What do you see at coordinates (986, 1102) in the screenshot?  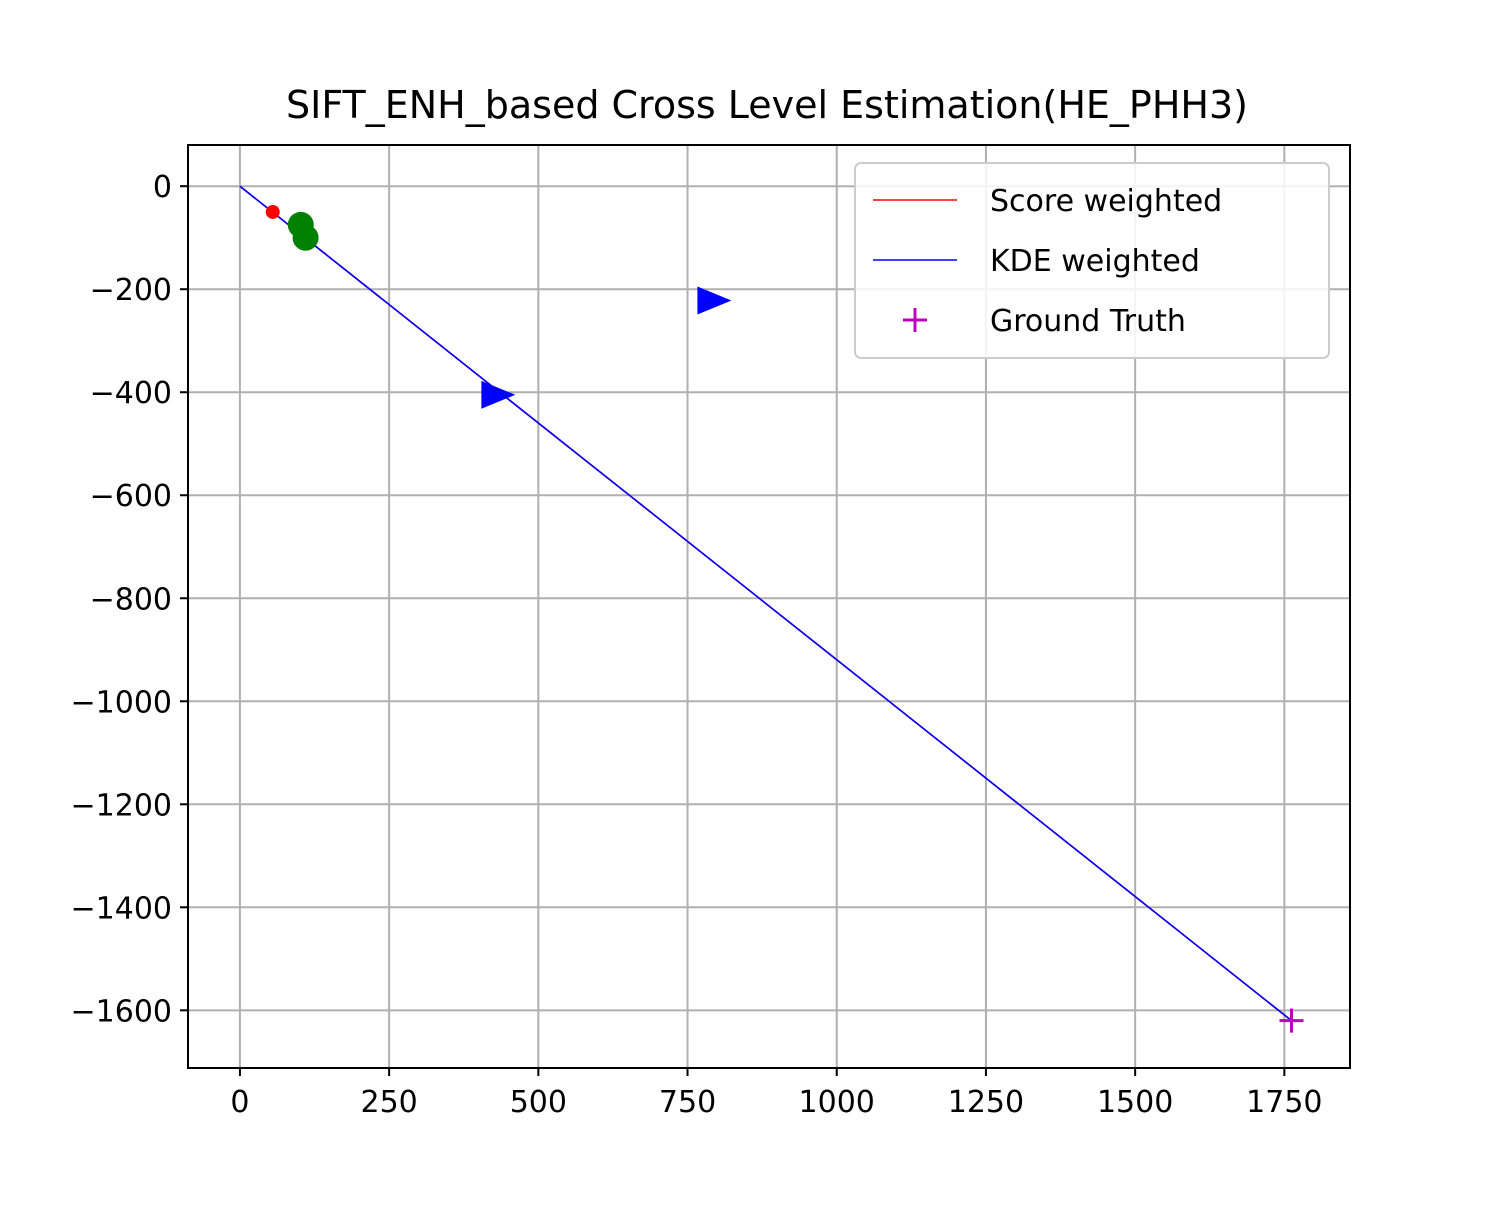 I see `x-tick-label: 1250` at bounding box center [986, 1102].